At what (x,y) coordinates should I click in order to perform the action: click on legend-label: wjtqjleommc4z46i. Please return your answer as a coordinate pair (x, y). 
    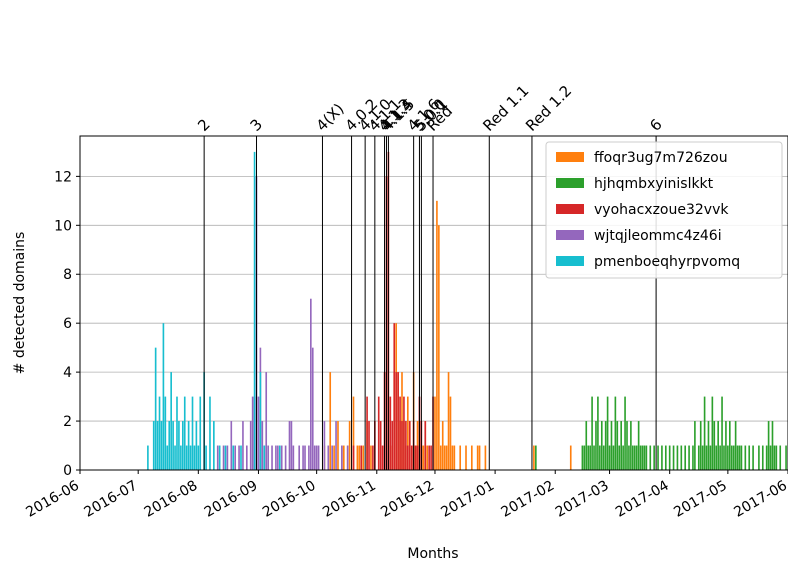
    Looking at the image, I should click on (658, 236).